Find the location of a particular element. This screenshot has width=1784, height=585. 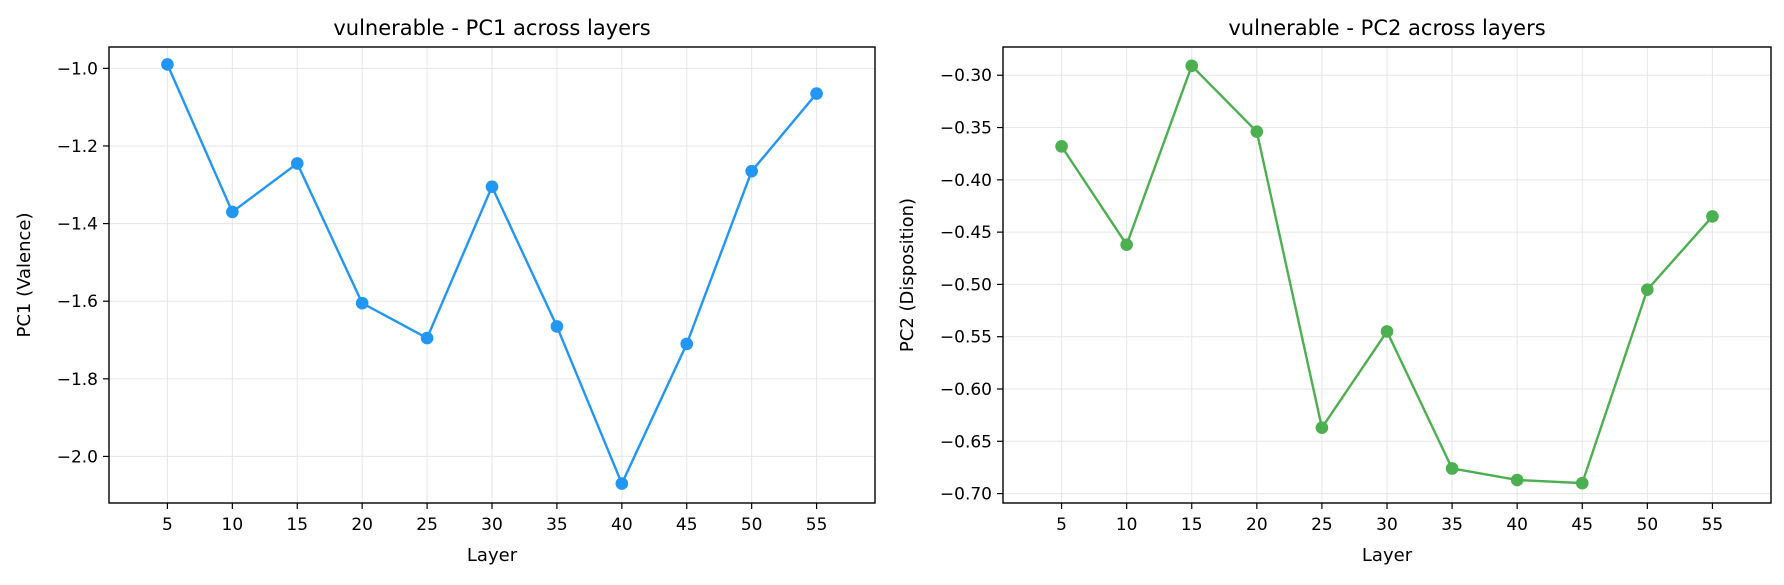

y-tick-label: −0.45 is located at coordinates (966, 233).